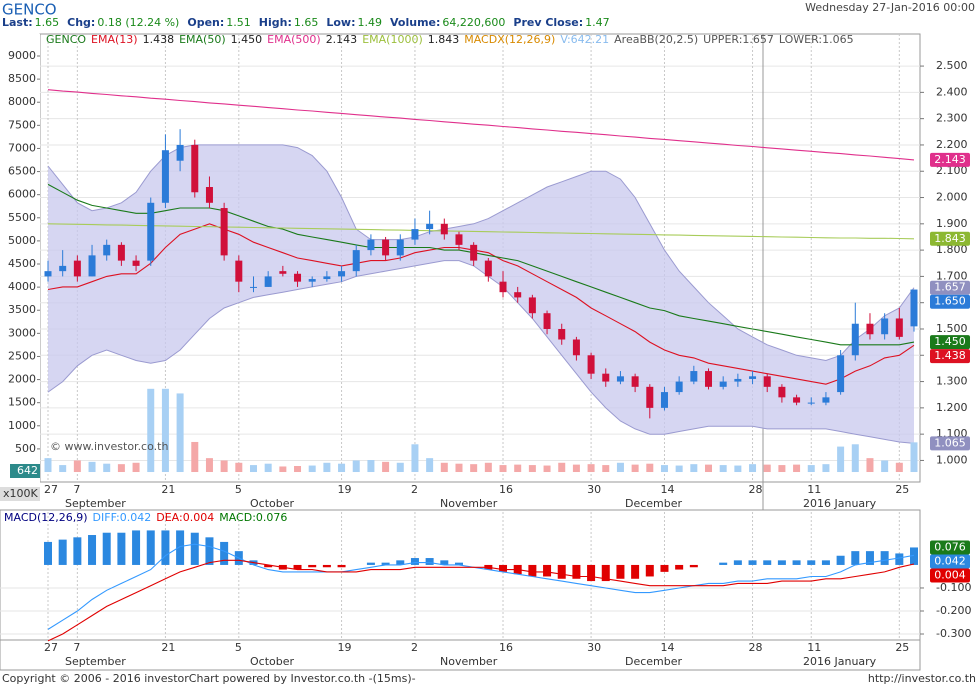  What do you see at coordinates (950, 238) in the screenshot?
I see `value-badge-label: 1.843` at bounding box center [950, 238].